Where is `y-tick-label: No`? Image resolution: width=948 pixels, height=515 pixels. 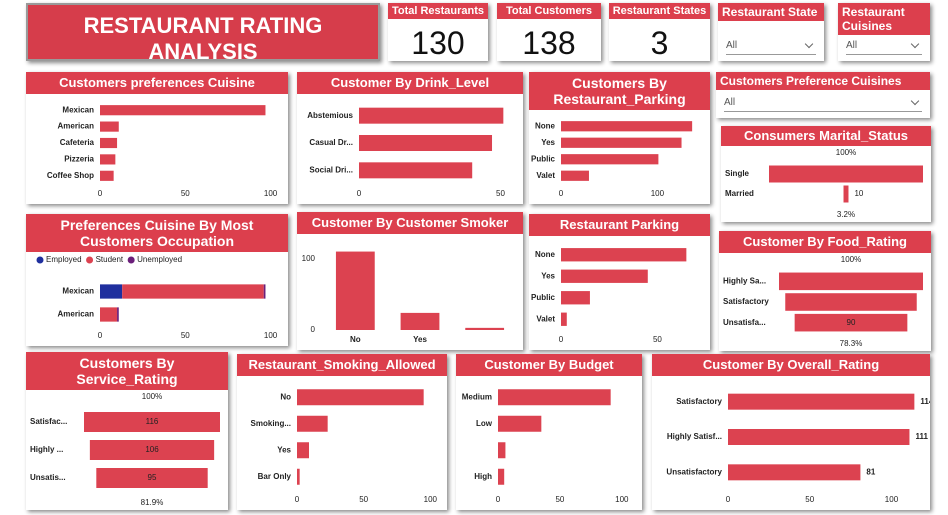
y-tick-label: No is located at coordinates (285, 396).